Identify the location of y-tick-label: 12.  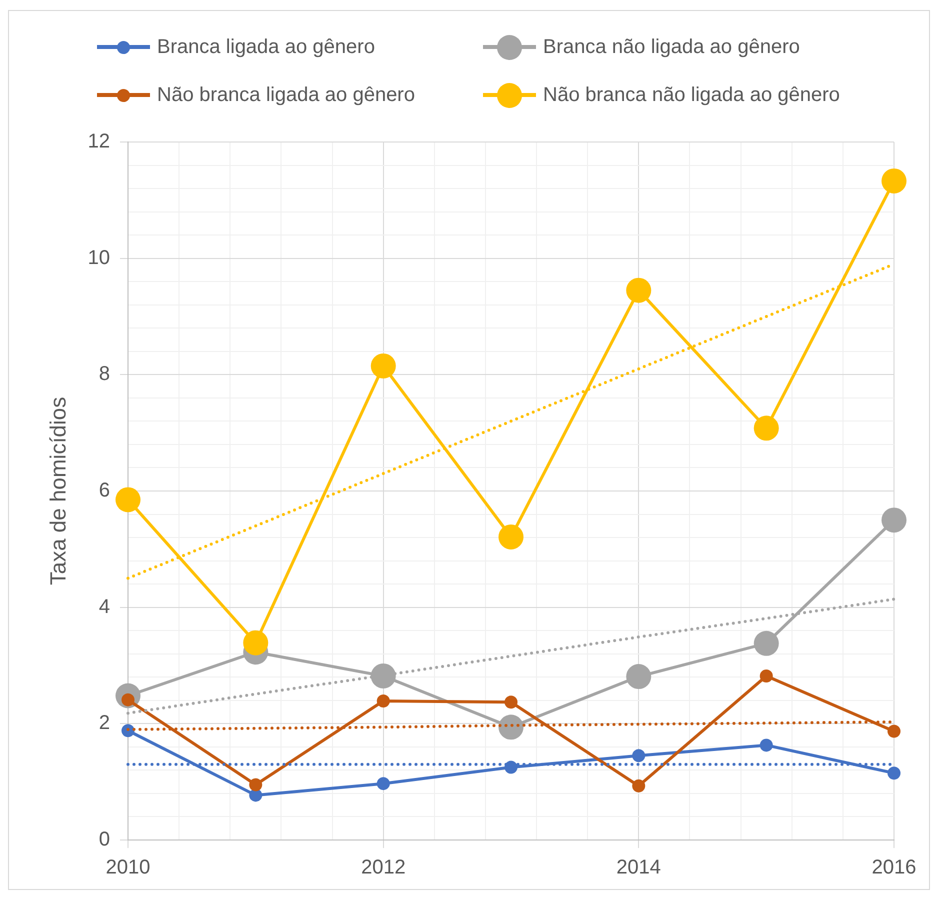
(99, 141).